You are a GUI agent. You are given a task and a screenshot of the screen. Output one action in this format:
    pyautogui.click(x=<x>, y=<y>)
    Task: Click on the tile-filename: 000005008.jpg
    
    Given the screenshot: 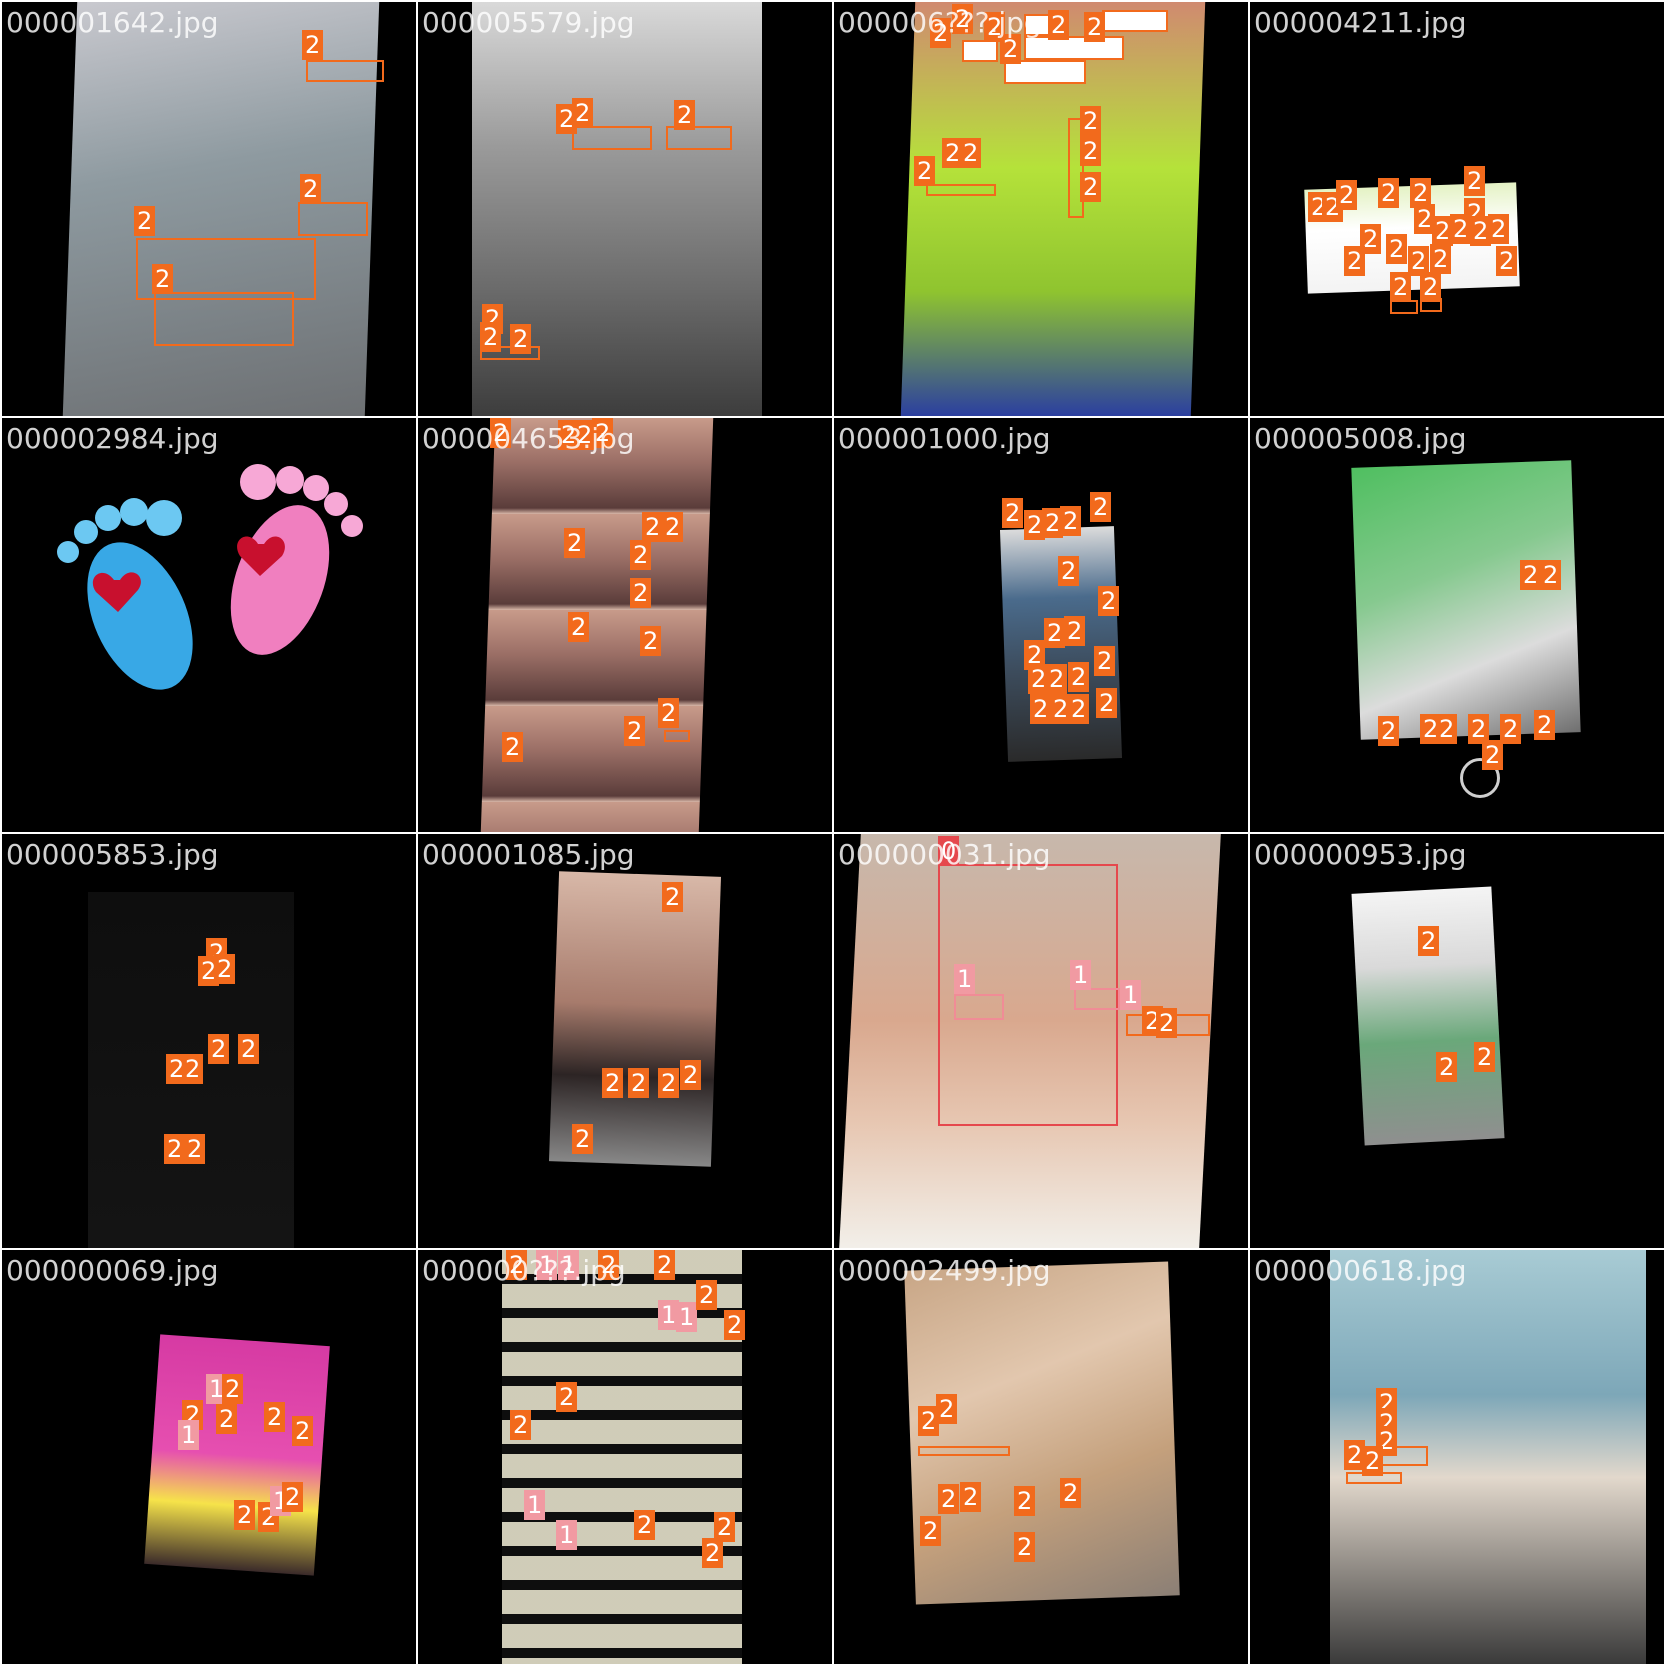 What is the action you would take?
    pyautogui.click(x=1360, y=438)
    